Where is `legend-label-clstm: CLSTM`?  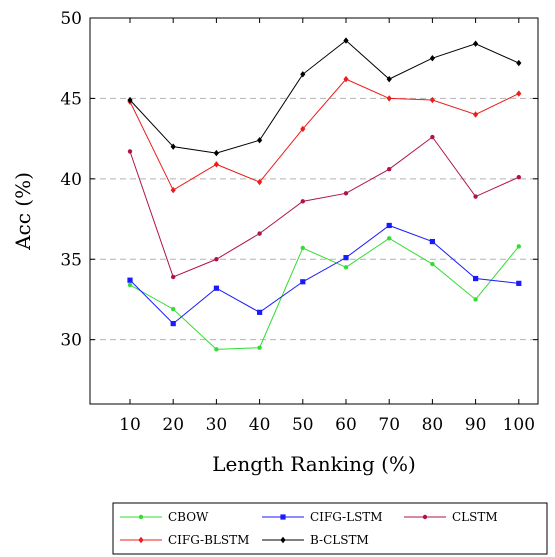
legend-label-clstm: CLSTM is located at coordinates (475, 517).